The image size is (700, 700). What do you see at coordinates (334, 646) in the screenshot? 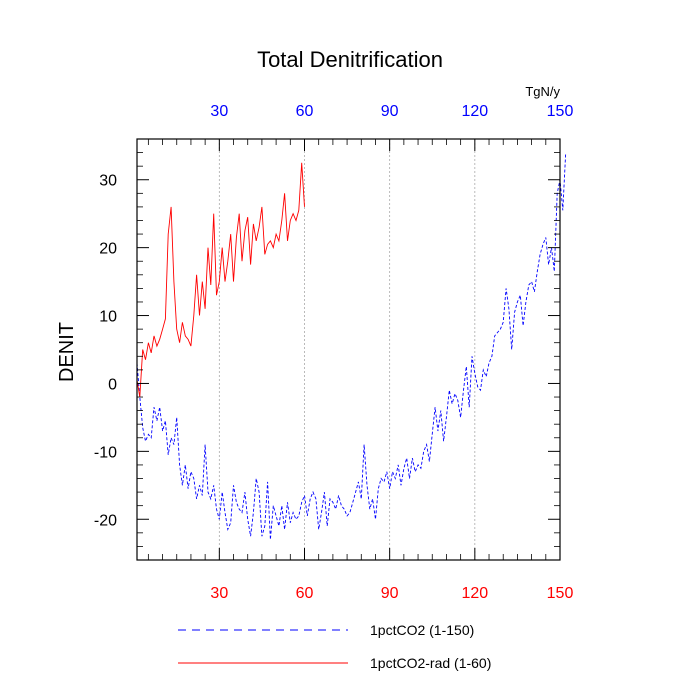
I see `legend: 1pctCO2 (1-150) 1pctCO2-rad (1-60)` at bounding box center [334, 646].